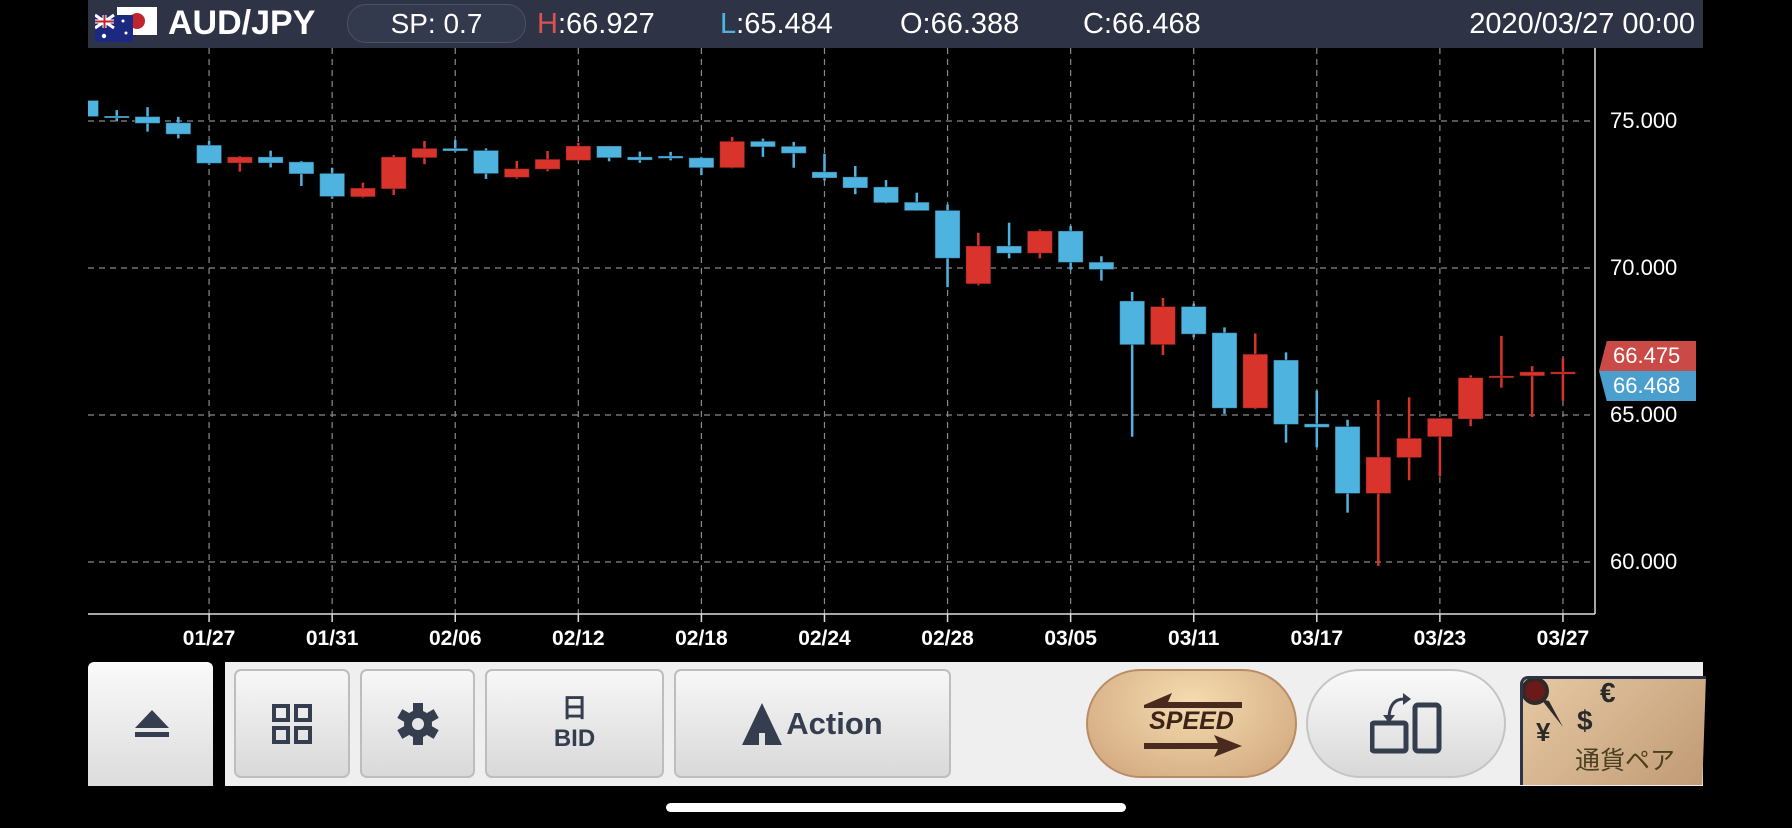  I want to click on x-tick-label: 01/31, so click(332, 638).